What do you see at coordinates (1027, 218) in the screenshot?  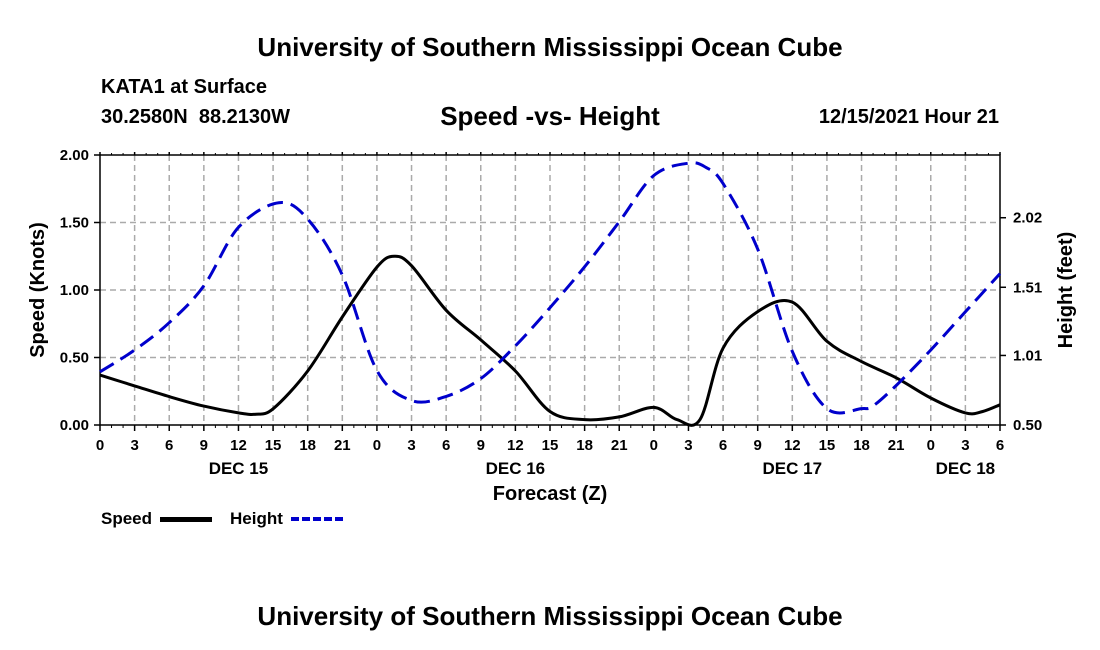 I see `y2-tick-label: 2.02` at bounding box center [1027, 218].